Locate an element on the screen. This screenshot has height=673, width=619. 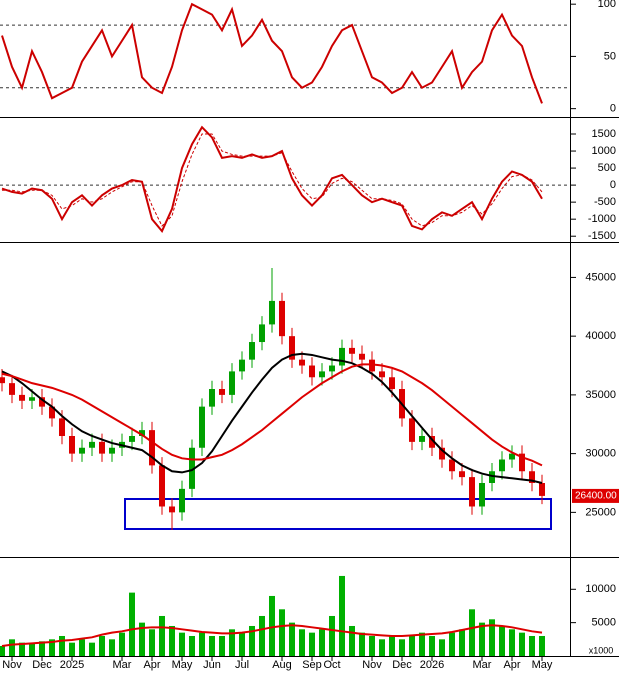
unit-label: x1000 is located at coordinates (601, 650).